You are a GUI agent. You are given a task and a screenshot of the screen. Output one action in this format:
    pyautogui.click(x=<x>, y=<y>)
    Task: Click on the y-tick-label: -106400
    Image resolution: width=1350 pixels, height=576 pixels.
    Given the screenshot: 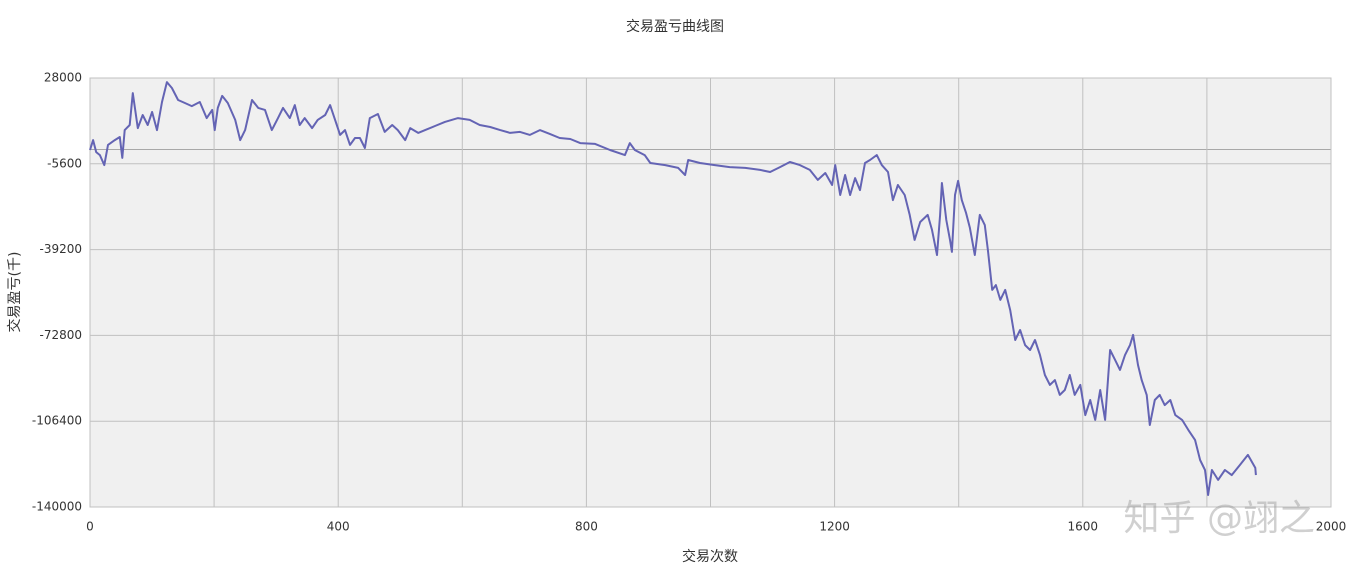 What is the action you would take?
    pyautogui.click(x=57, y=421)
    